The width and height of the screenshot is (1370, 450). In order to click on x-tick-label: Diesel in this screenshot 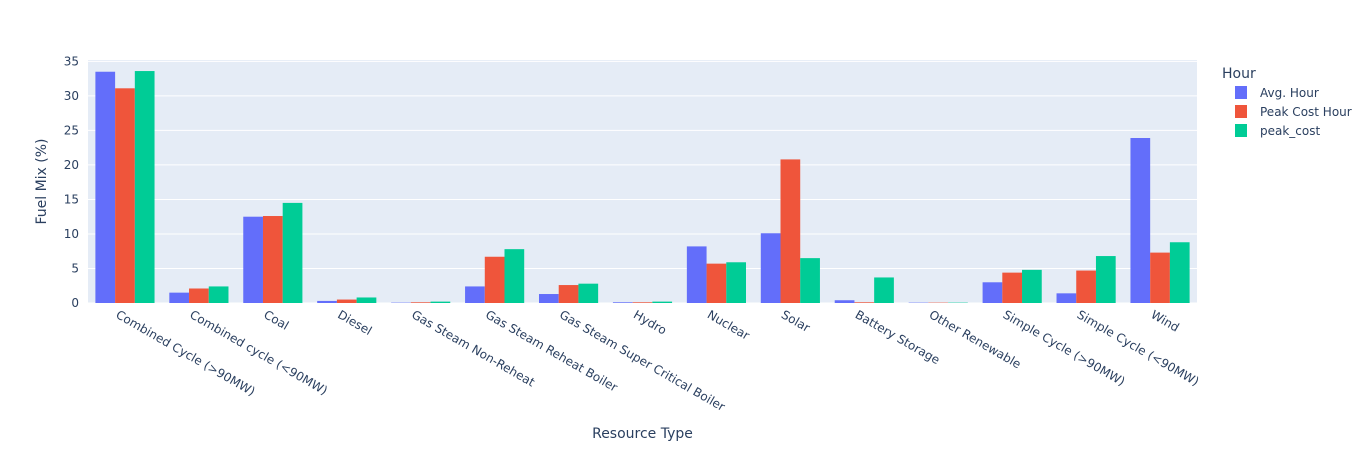, I will do `click(354, 322)`.